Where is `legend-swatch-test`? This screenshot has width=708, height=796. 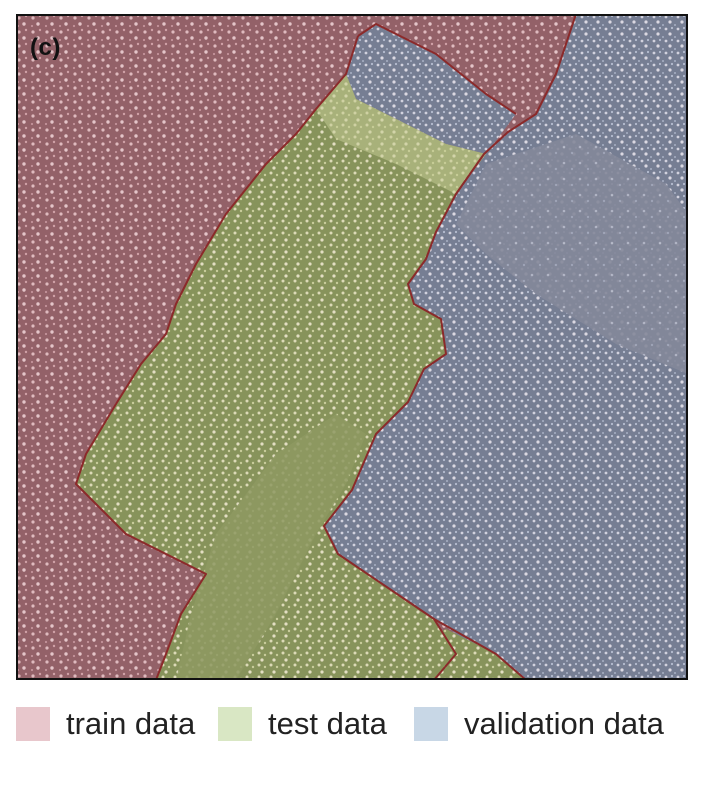 legend-swatch-test is located at coordinates (235, 724).